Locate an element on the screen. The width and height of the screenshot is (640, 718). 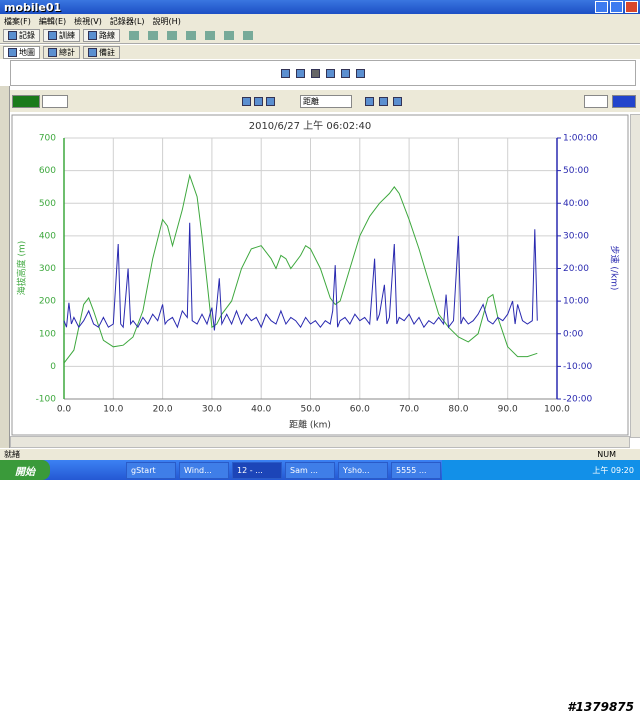
tab: 備註 is located at coordinates (101, 52).